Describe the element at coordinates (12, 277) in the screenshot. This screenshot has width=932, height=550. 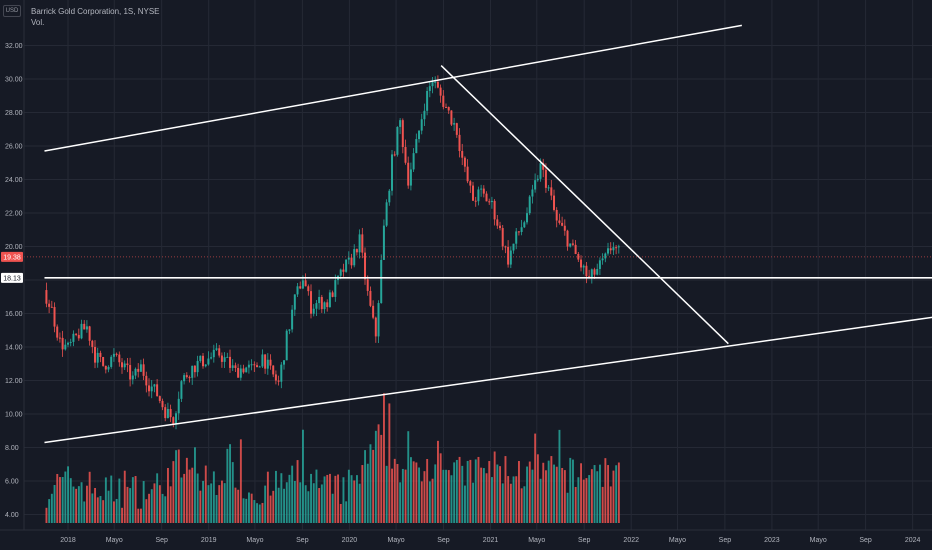
I see `support-level-badge` at that location.